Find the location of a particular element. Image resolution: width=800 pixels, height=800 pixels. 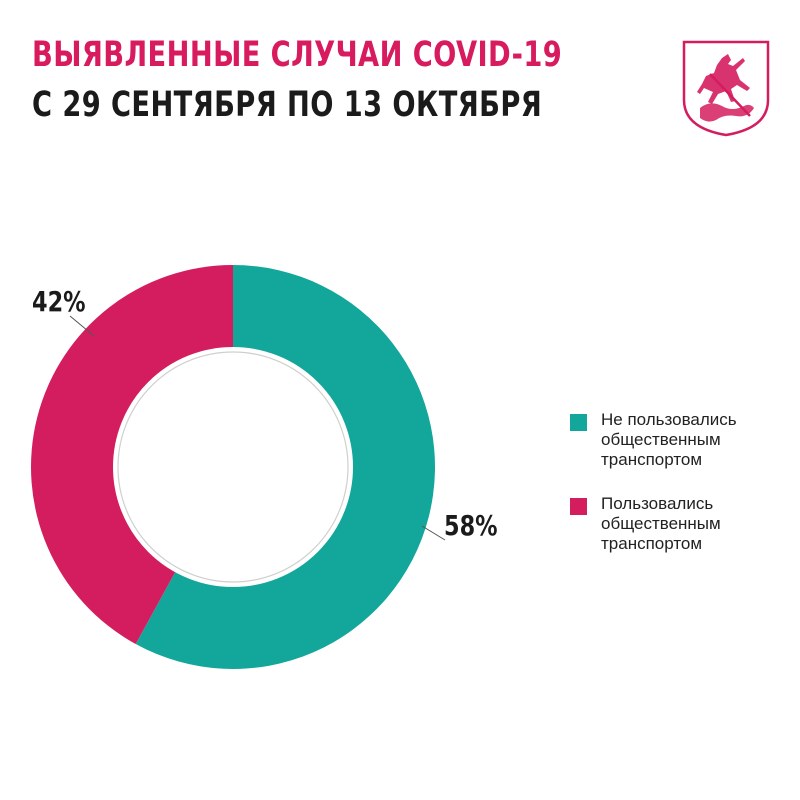

legend-item: Пользовались общественным транспортом is located at coordinates (680, 524).